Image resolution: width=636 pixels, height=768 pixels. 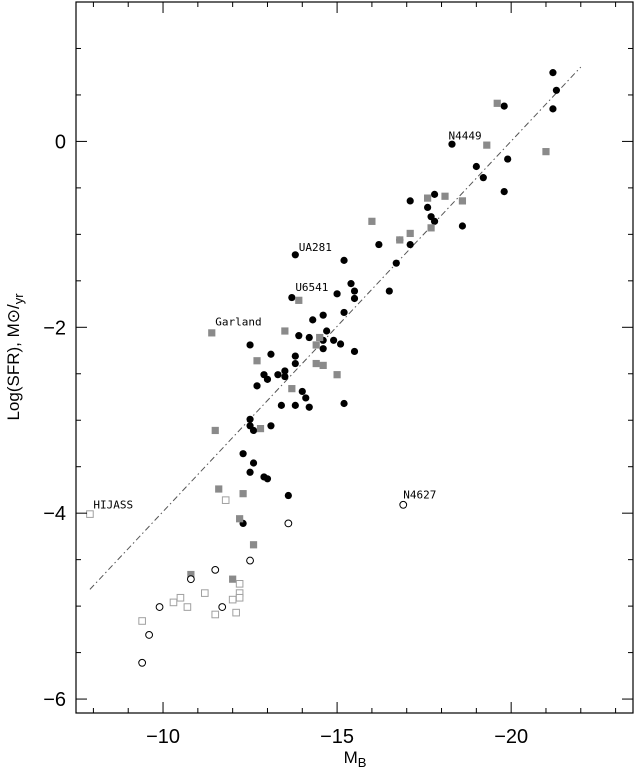 I want to click on annotation-label: N4449, so click(x=464, y=136).